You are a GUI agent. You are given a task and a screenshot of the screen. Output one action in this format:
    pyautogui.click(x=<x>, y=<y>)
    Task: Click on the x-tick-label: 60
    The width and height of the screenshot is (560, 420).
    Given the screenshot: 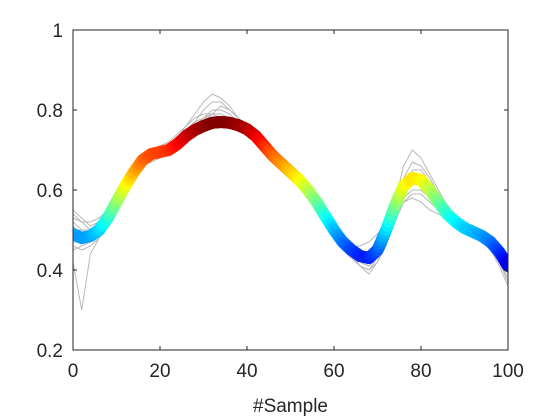 What is the action you would take?
    pyautogui.click(x=333, y=371)
    